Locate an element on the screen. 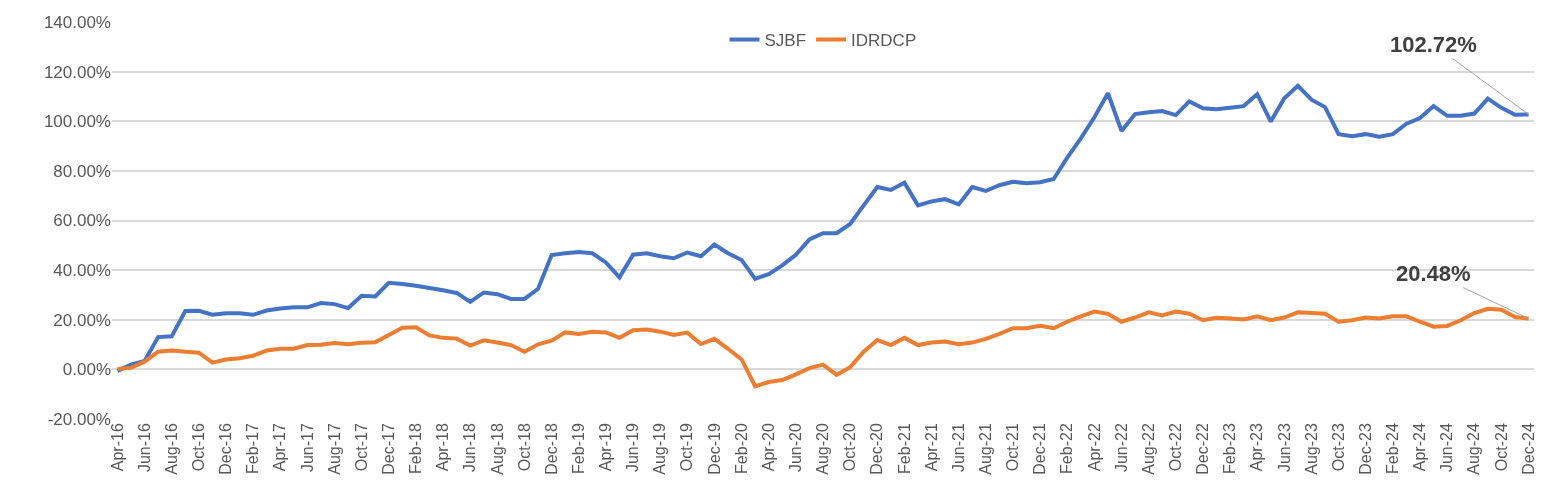  x-tick-label: Dec-21 is located at coordinates (1040, 449).